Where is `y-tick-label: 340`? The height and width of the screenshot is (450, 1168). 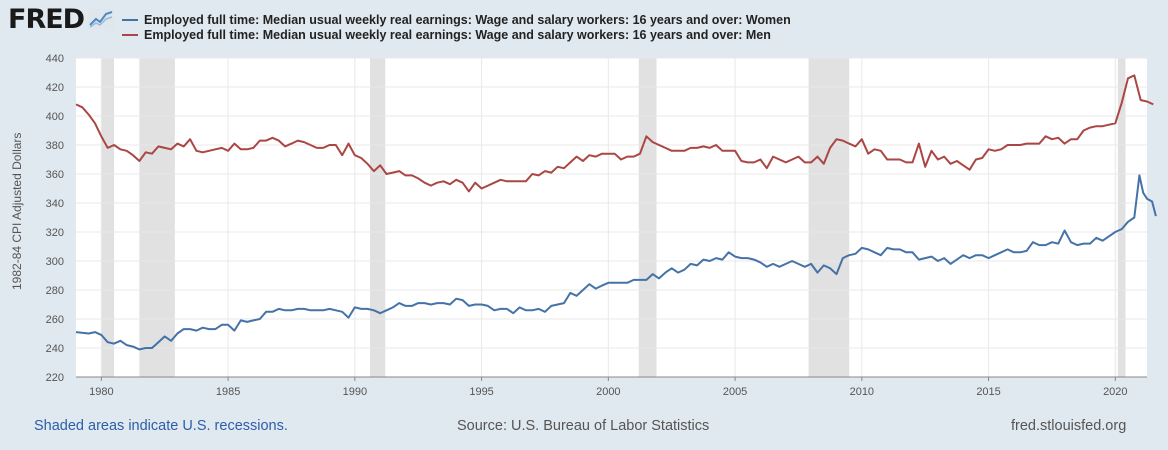
y-tick-label: 340 is located at coordinates (55, 204).